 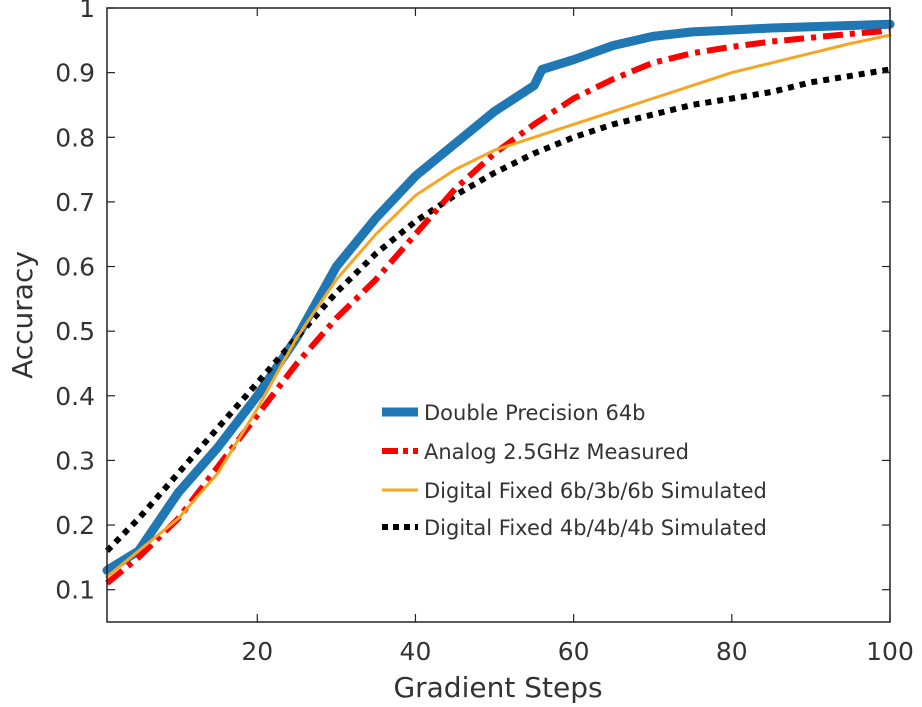 What do you see at coordinates (595, 491) in the screenshot?
I see `legend-label-3: Digital Fixed 6b/3b/6b Simulated` at bounding box center [595, 491].